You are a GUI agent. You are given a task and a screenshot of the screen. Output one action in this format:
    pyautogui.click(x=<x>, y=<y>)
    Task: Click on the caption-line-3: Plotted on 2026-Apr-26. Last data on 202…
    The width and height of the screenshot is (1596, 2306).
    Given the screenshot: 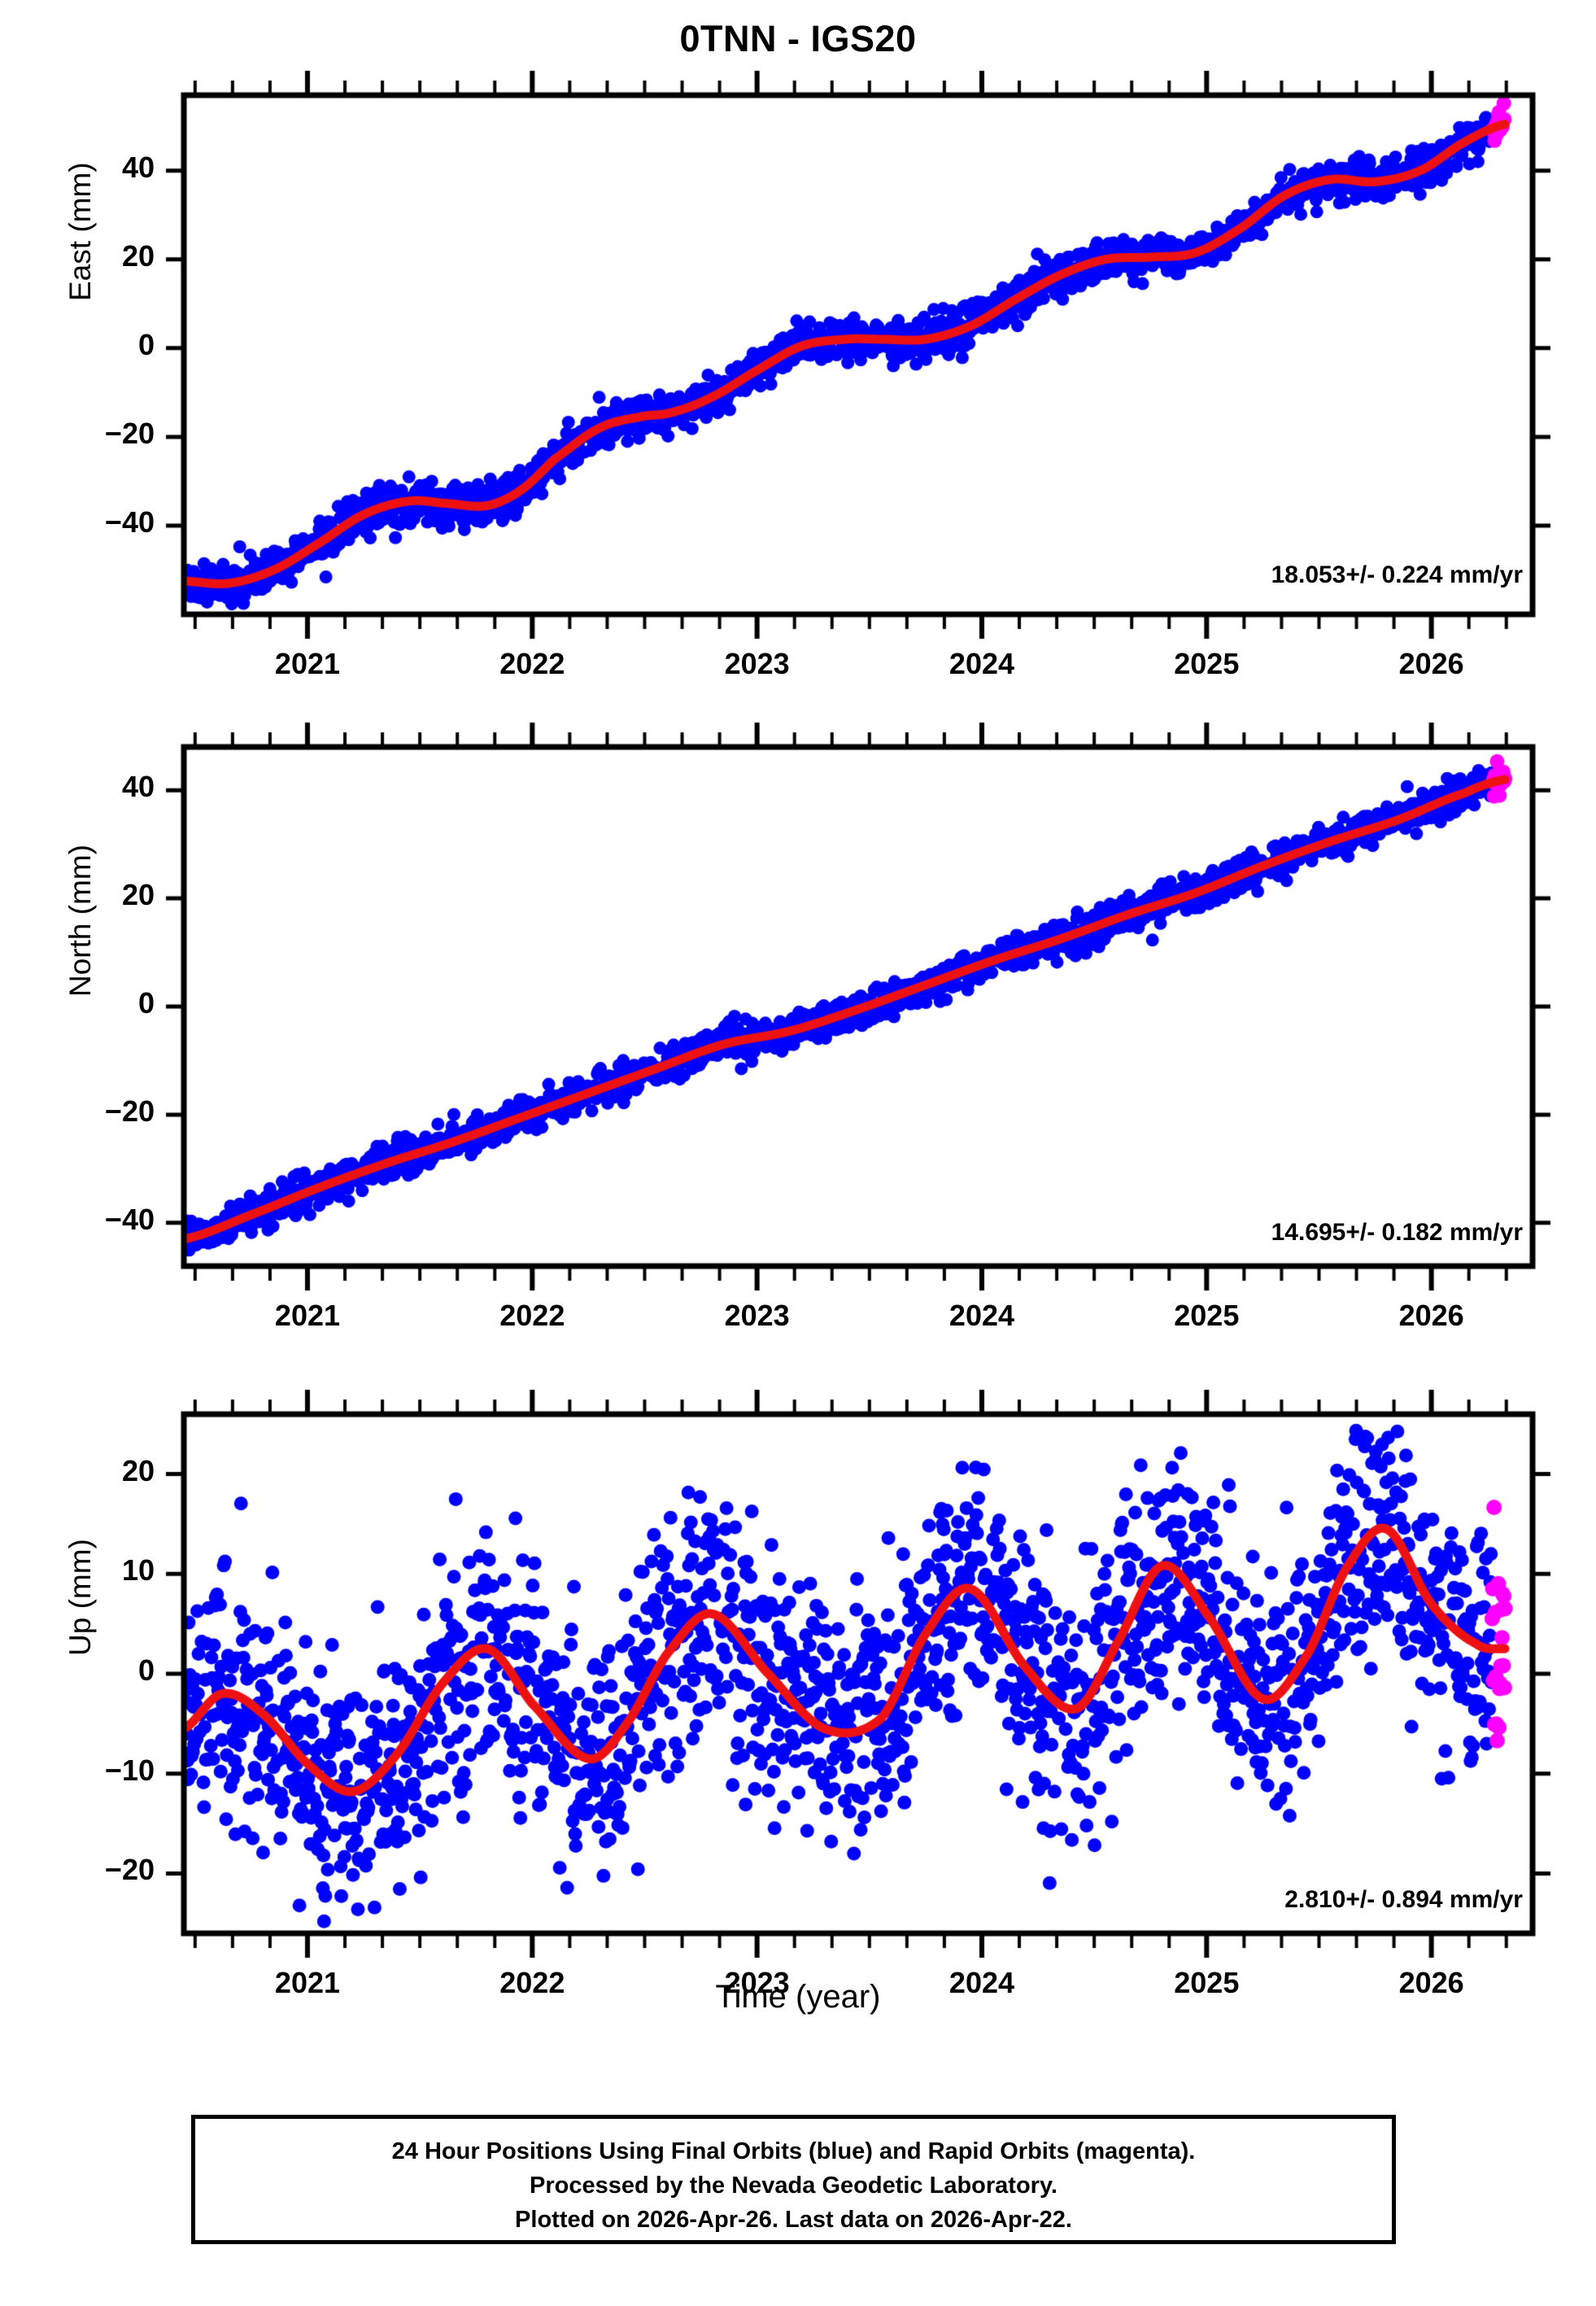 What is the action you would take?
    pyautogui.click(x=793, y=2220)
    